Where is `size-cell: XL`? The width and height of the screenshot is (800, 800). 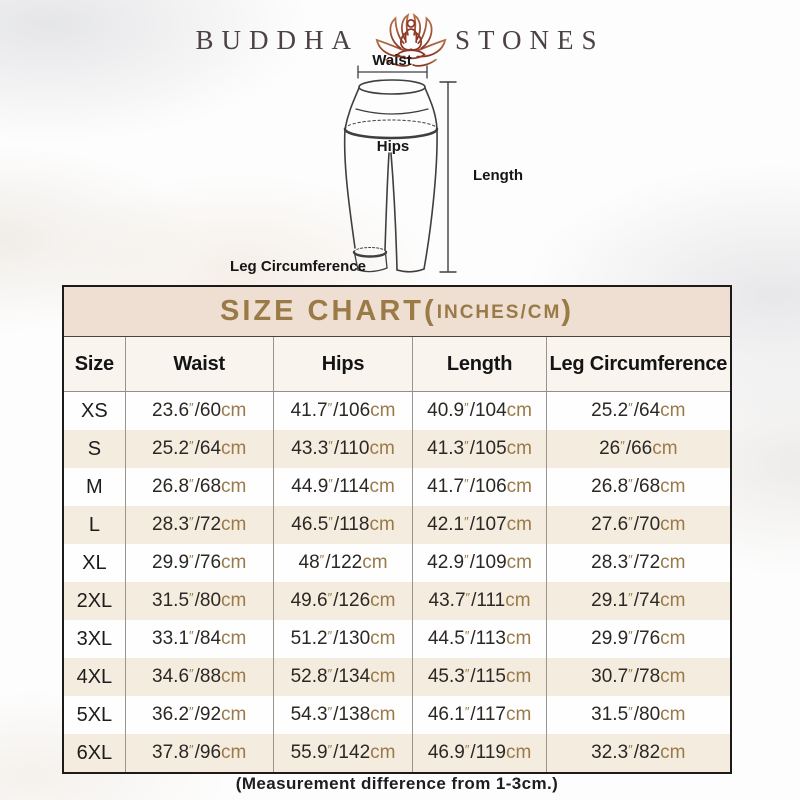
size-cell: XL is located at coordinates (94, 562).